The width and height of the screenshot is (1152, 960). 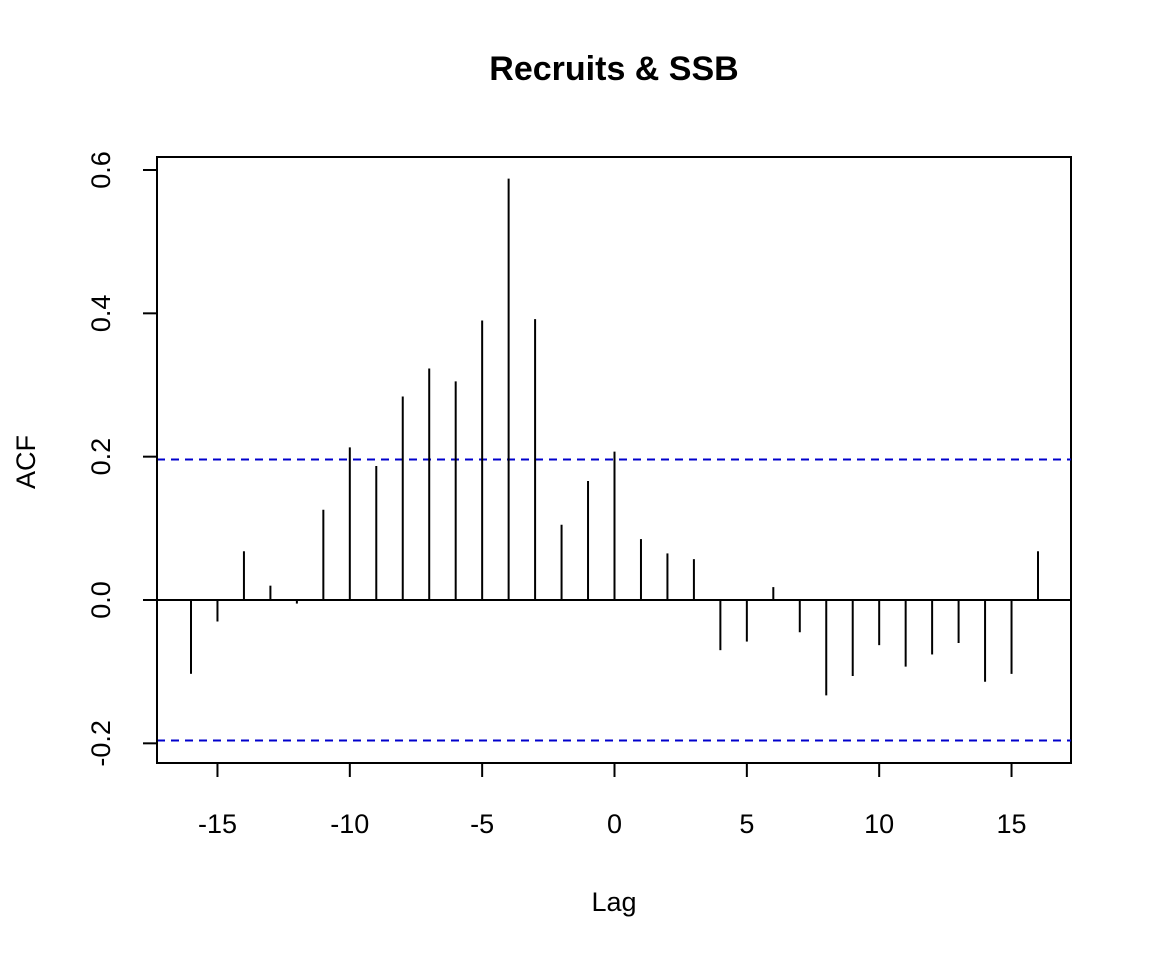 I want to click on x-tick-label: 0, so click(x=614, y=824).